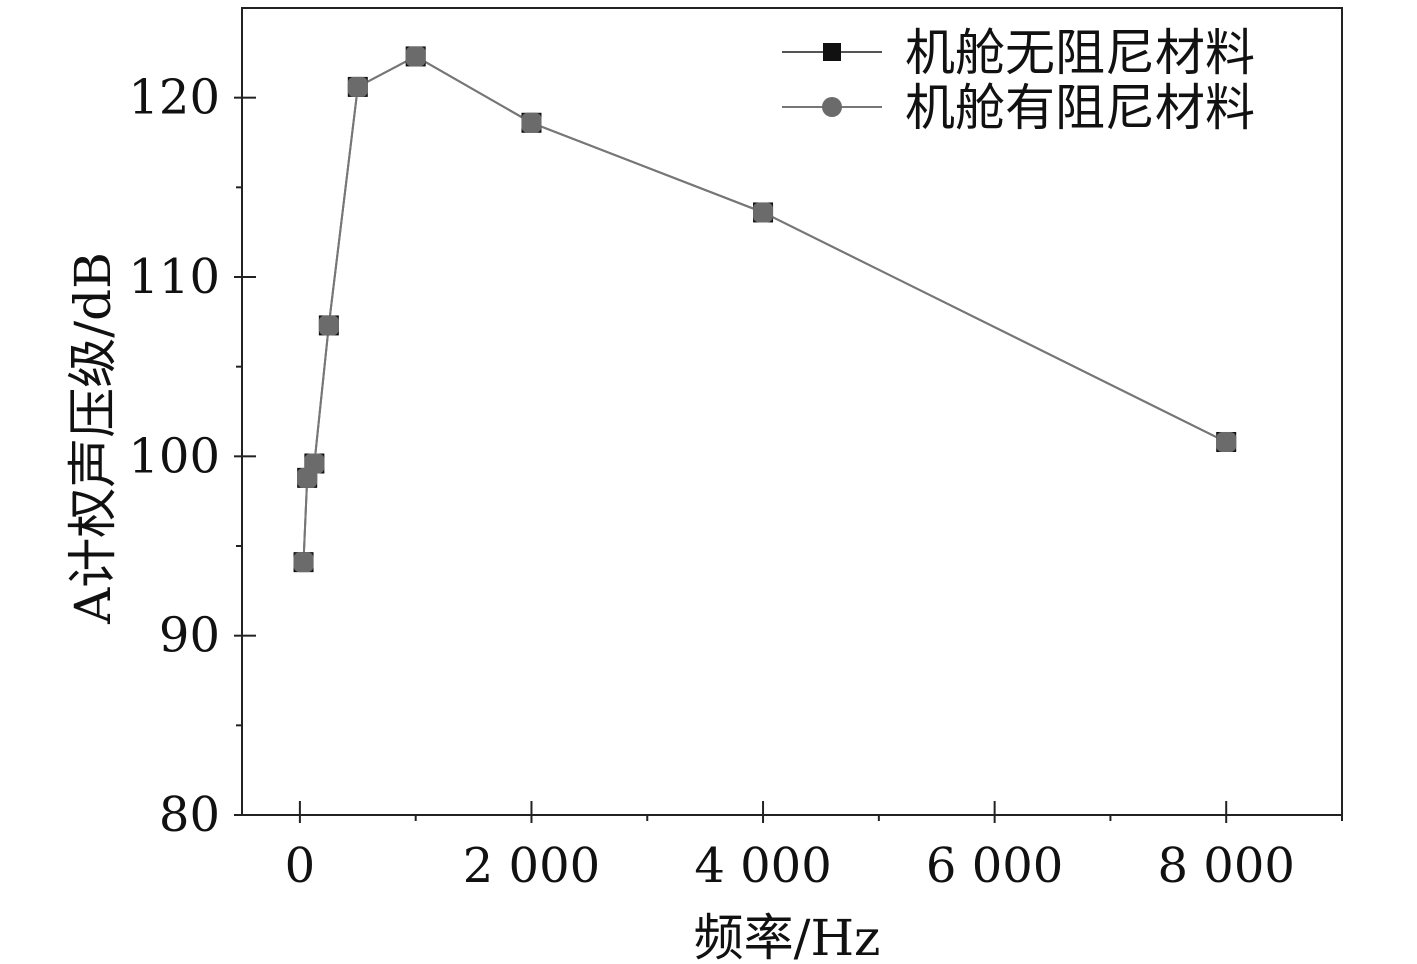  I want to click on legend-marker-square, so click(832, 52).